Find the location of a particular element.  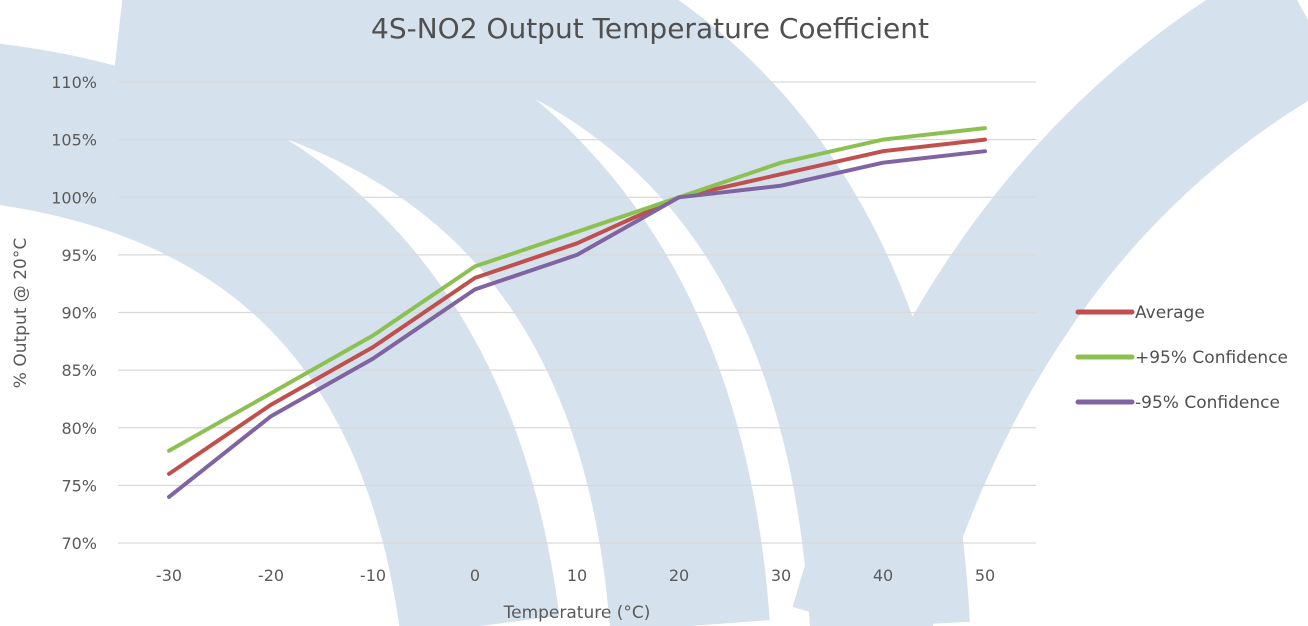

x-tick-label: 10 is located at coordinates (577, 575).